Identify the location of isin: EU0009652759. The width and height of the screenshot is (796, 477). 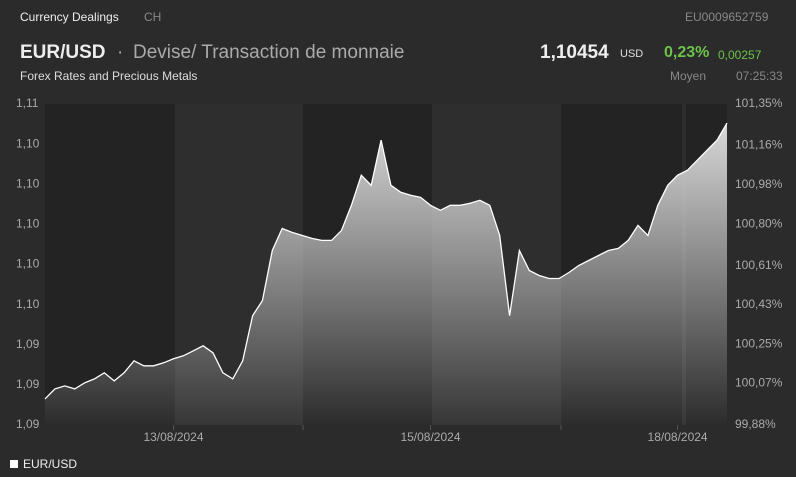
(727, 17).